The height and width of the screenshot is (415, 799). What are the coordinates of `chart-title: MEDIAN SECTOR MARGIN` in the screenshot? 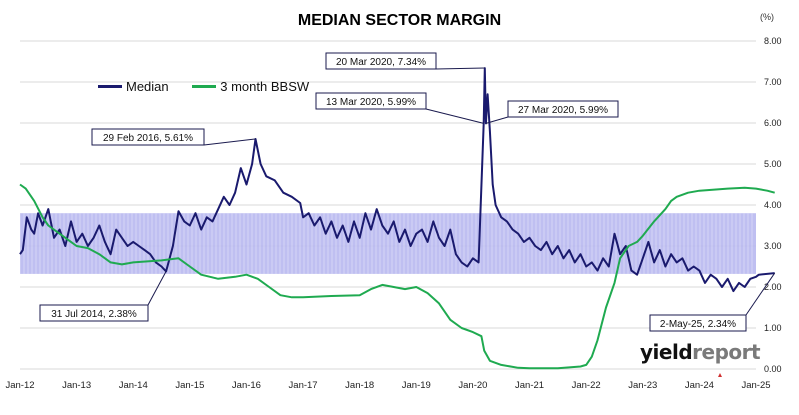 It's located at (399, 20).